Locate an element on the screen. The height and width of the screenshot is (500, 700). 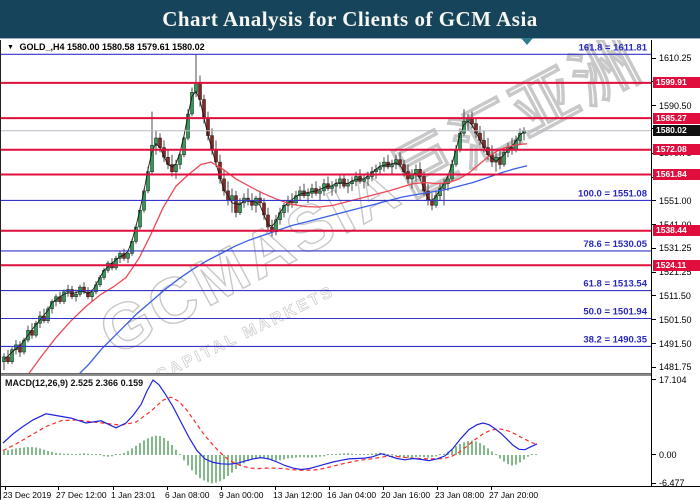
fibonacci-label: 50.0 = 1501.94 is located at coordinates (615, 312).